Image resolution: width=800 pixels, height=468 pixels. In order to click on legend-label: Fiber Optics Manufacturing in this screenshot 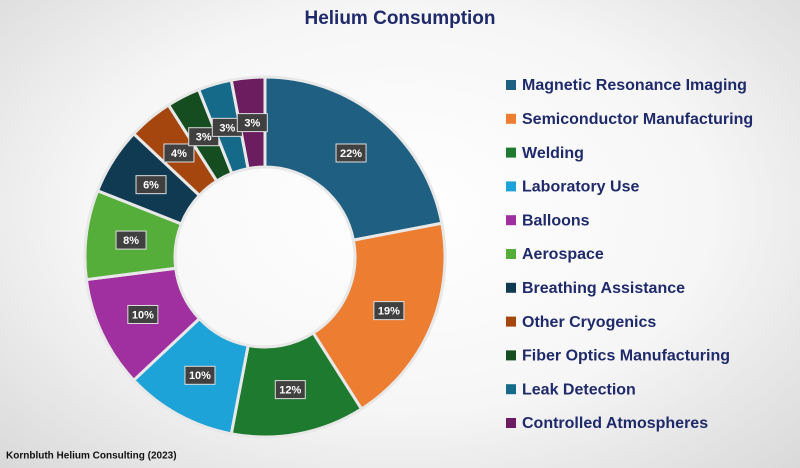, I will do `click(626, 356)`.